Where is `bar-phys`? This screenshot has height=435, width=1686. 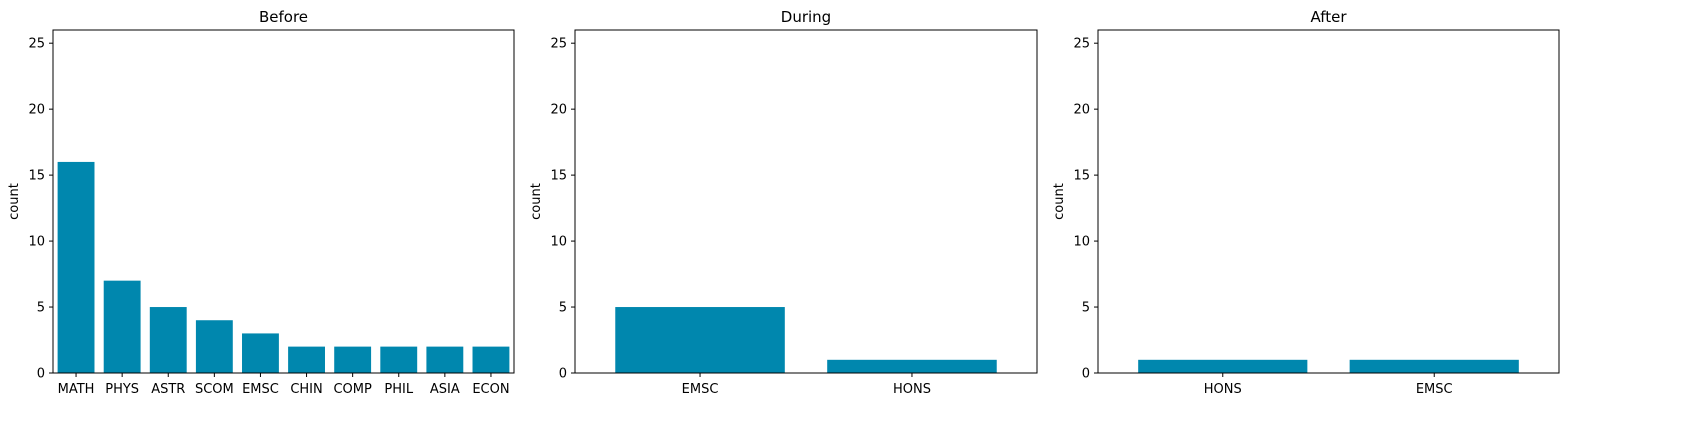 bar-phys is located at coordinates (122, 326).